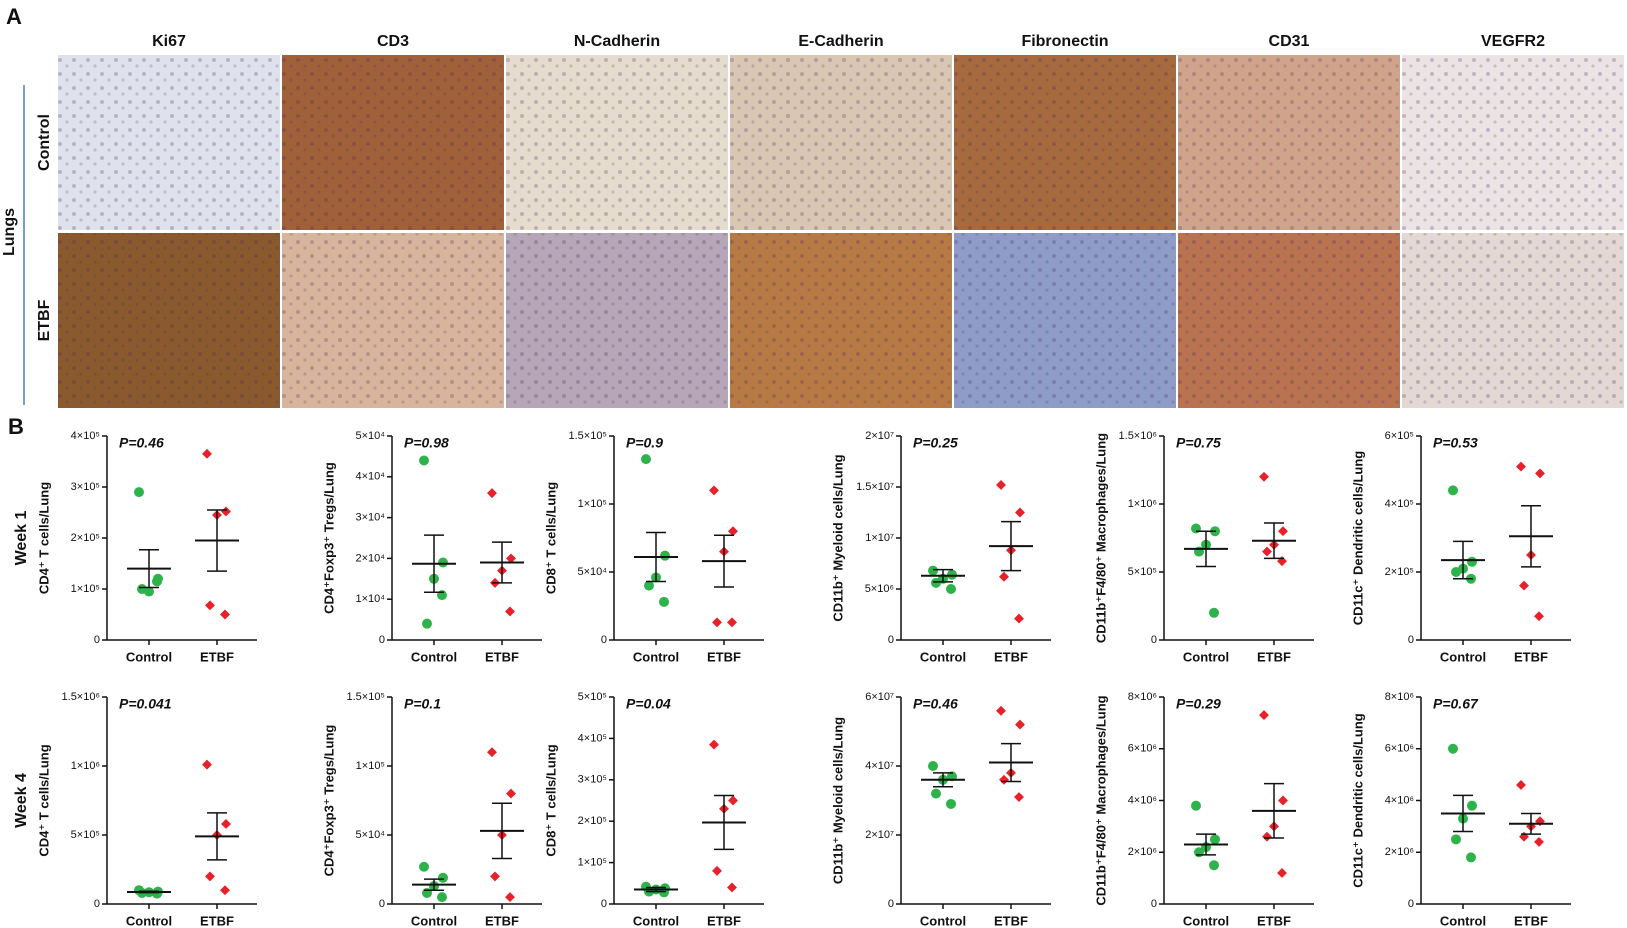  I want to click on y-axis-label: CD4⁺ T cells/Lung, so click(43, 538).